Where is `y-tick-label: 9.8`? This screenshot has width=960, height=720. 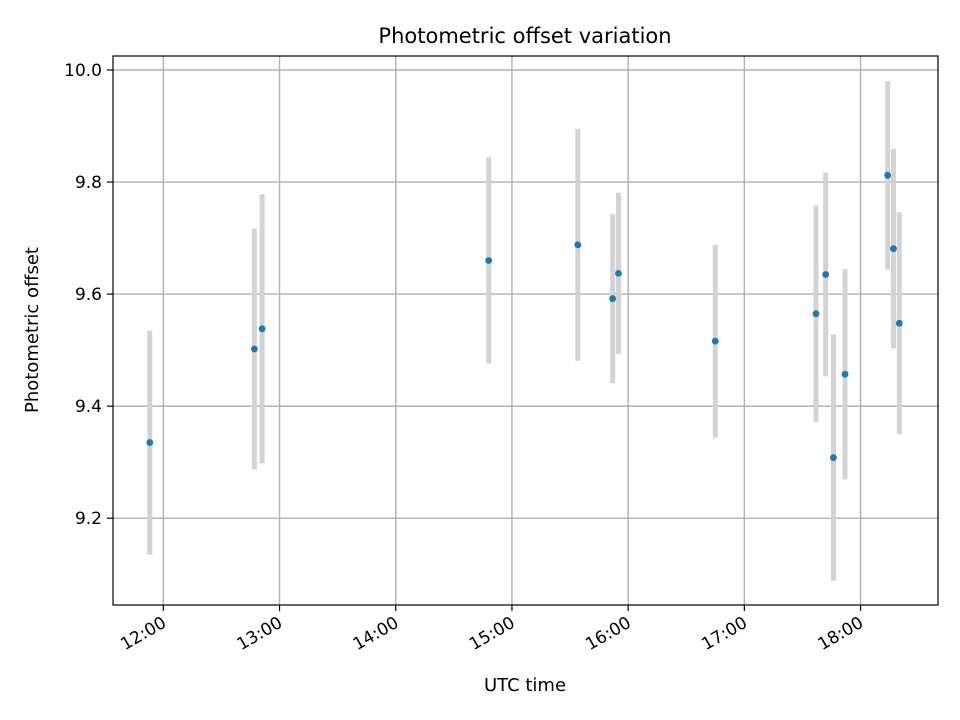 y-tick-label: 9.8 is located at coordinates (88, 183).